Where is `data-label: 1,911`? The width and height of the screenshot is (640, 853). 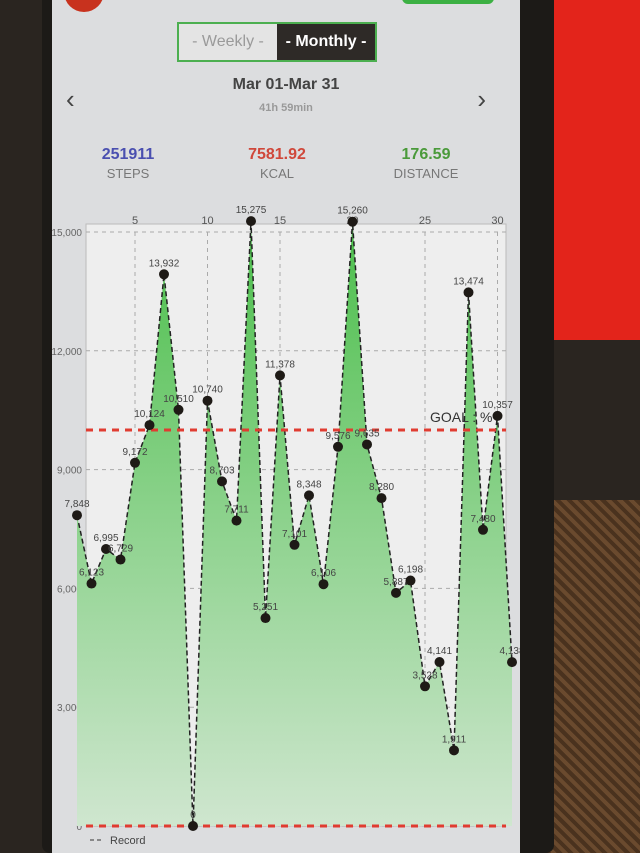 data-label: 1,911 is located at coordinates (454, 739).